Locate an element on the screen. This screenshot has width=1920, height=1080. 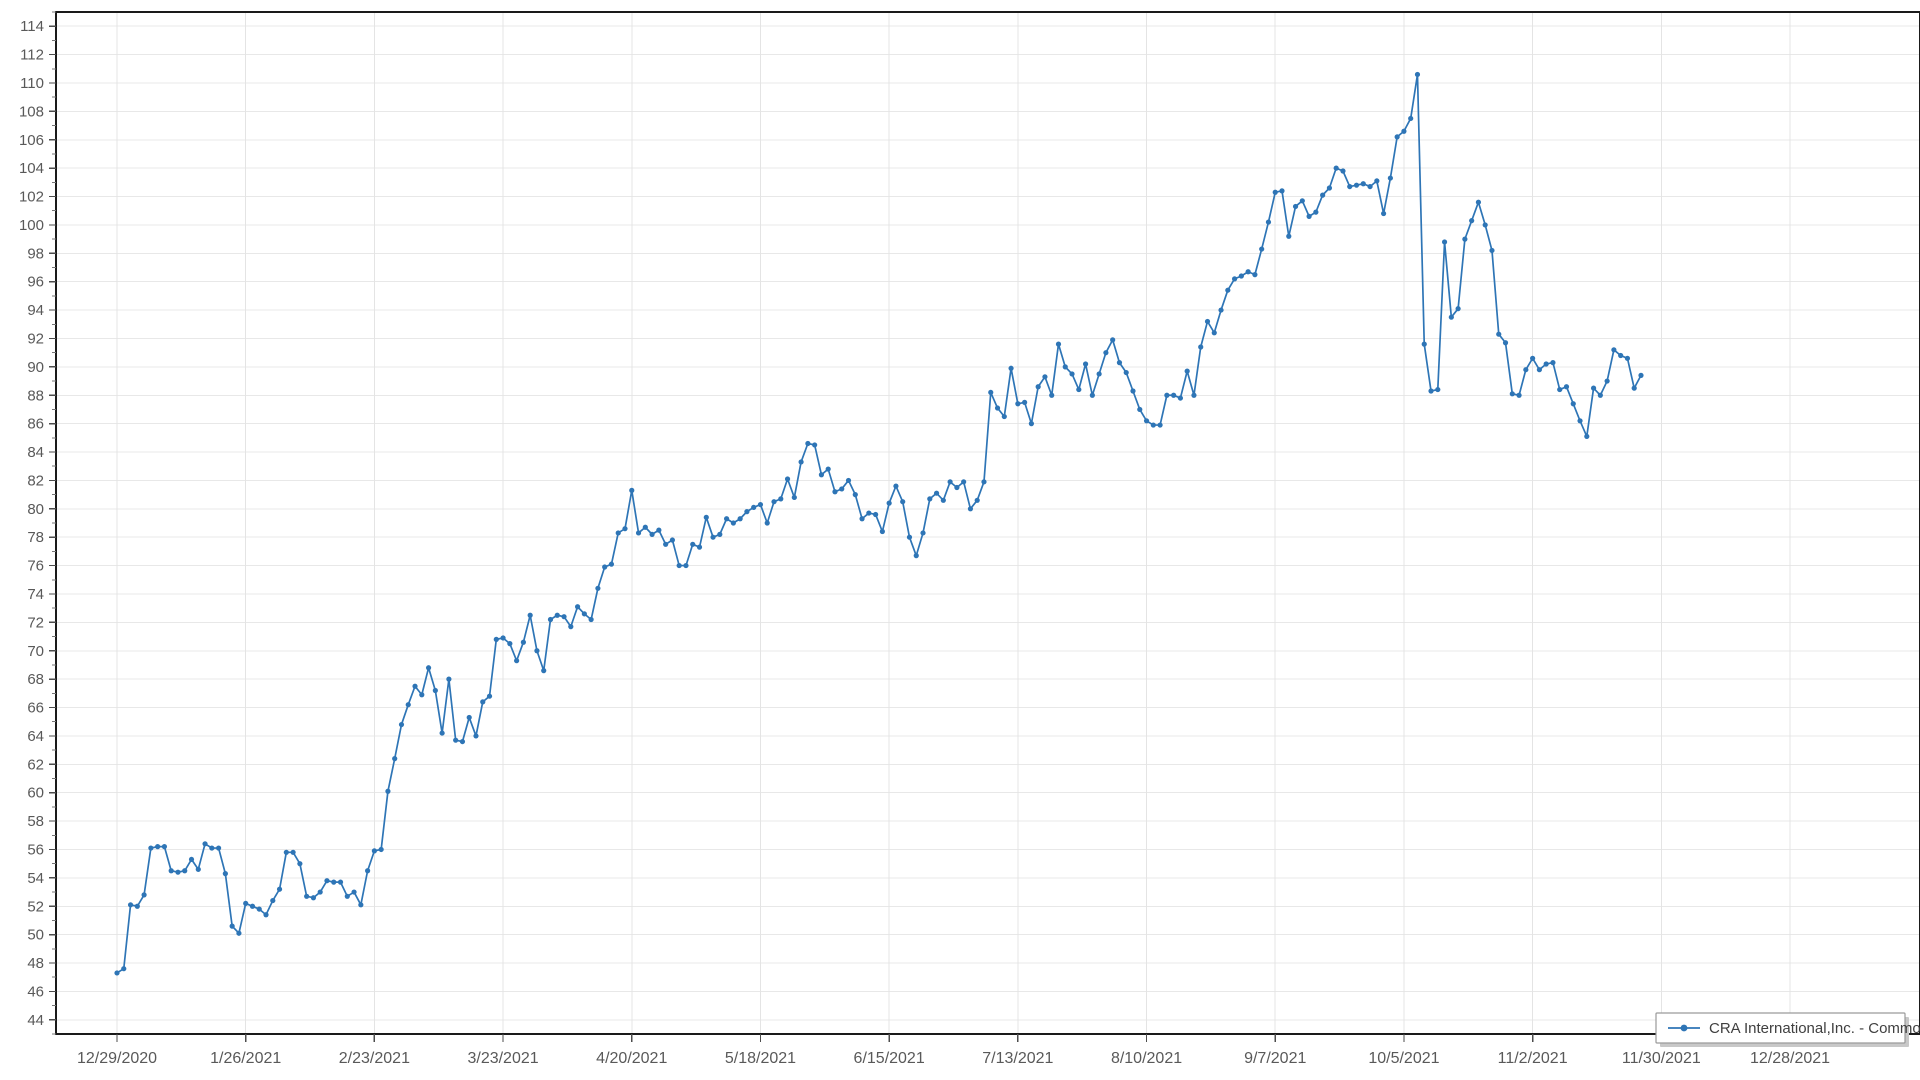
svg-text: 44 is located at coordinates (35, 1020).